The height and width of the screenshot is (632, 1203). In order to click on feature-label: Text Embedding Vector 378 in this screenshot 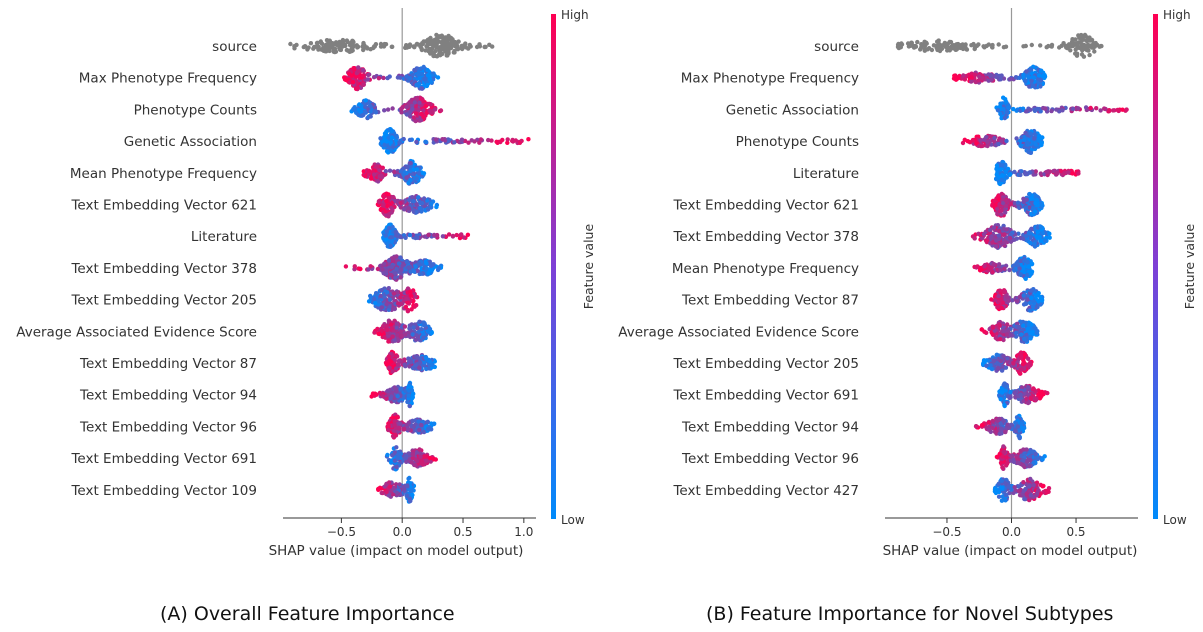, I will do `click(163, 269)`.